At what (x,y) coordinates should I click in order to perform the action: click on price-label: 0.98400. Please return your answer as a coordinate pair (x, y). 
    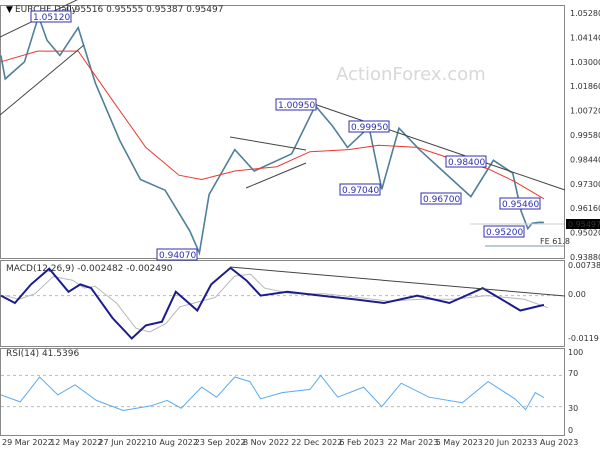
    Looking at the image, I should click on (466, 163).